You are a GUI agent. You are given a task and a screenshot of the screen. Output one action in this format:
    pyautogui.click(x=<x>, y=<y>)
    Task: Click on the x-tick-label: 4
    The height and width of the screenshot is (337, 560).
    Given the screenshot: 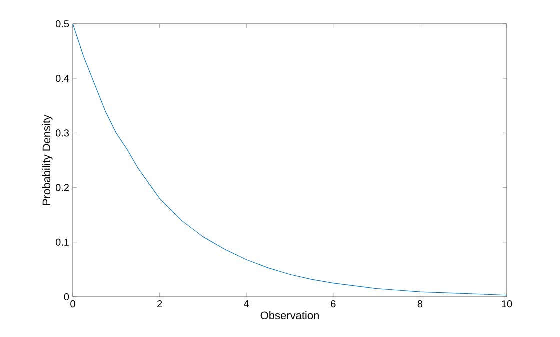 What is the action you would take?
    pyautogui.click(x=247, y=304)
    